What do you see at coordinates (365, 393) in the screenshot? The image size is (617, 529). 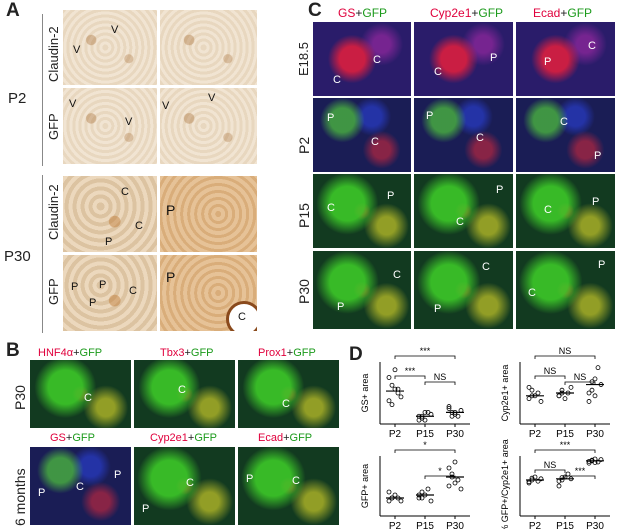 I see `y-axis-label: GS+ area` at bounding box center [365, 393].